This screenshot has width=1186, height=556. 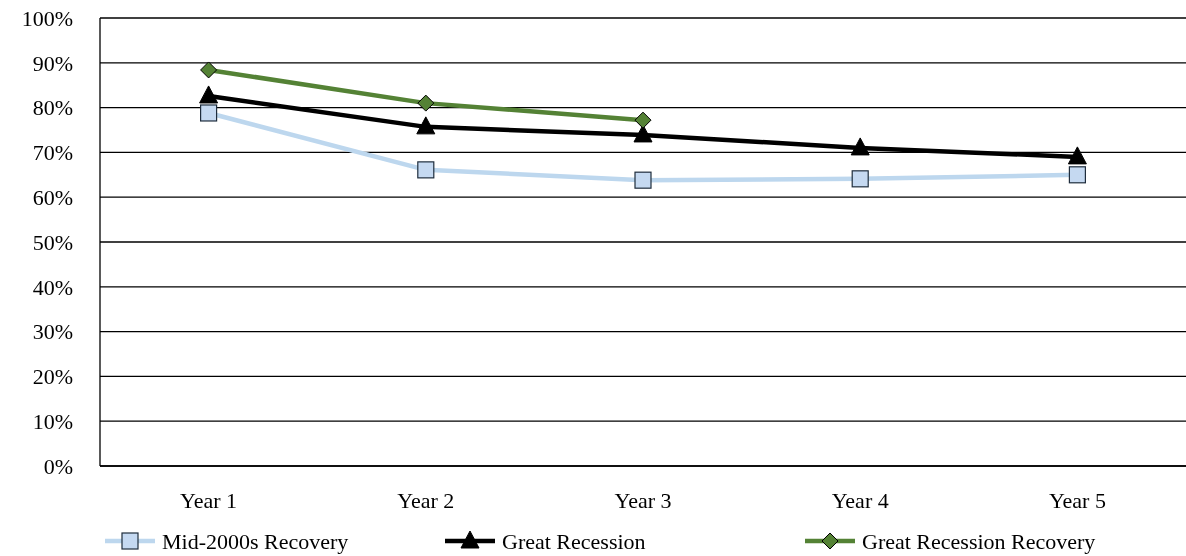 I want to click on x-tick-label: Year 2, so click(x=426, y=500).